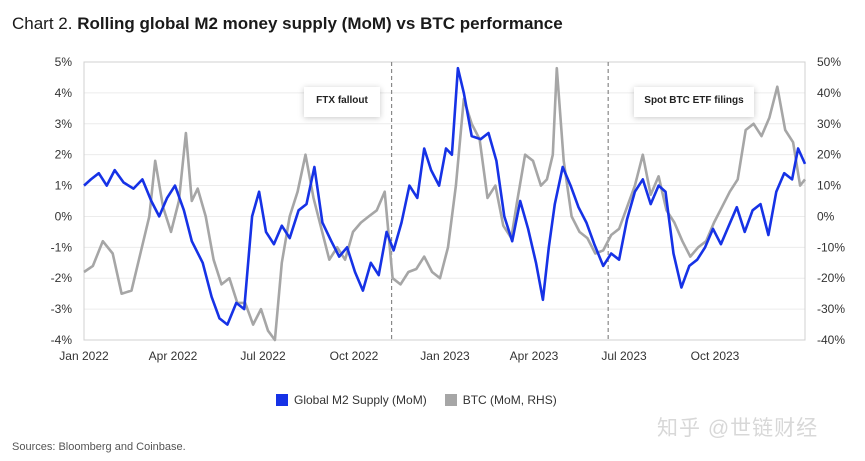 This screenshot has height=461, width=865. I want to click on x-tick-label: Oct 2022, so click(354, 356).